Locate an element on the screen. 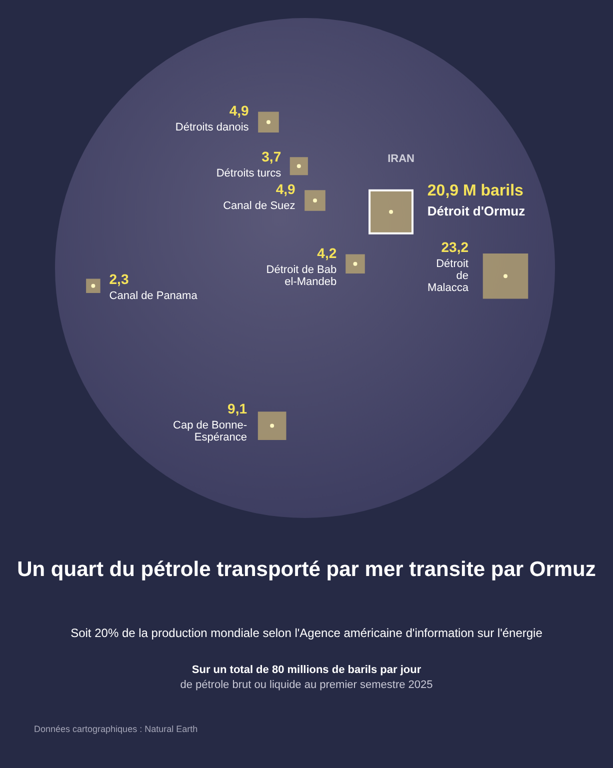  data-label: 20,9 M barils is located at coordinates (475, 191).